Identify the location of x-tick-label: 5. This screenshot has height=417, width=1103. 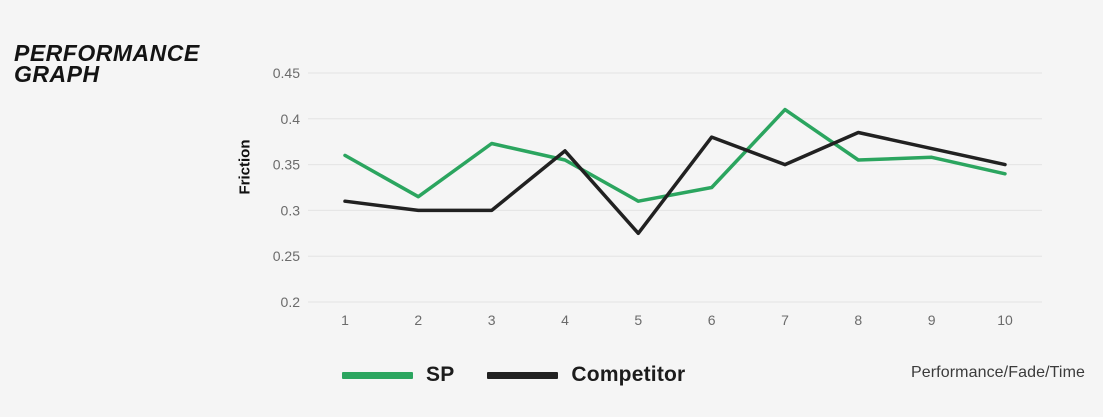
(638, 320).